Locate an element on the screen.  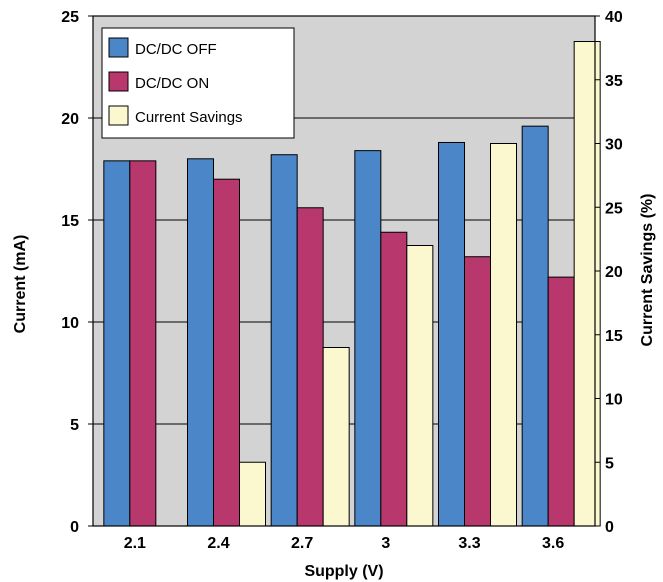
right-tick-label: 20 is located at coordinates (614, 272).